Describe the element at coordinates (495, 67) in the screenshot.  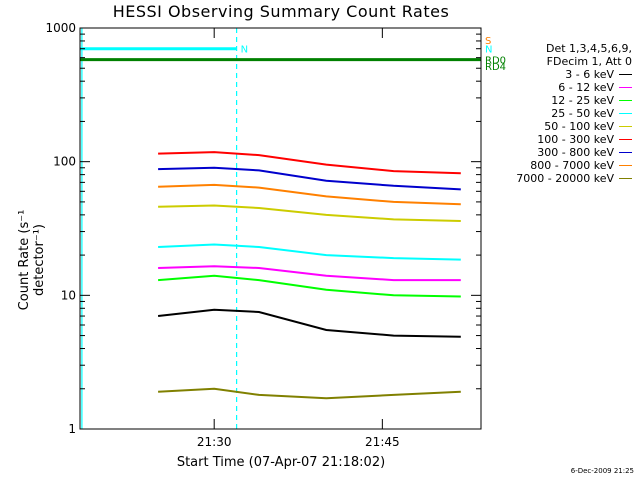
I see `flag-label-rd4-4: RD4` at that location.